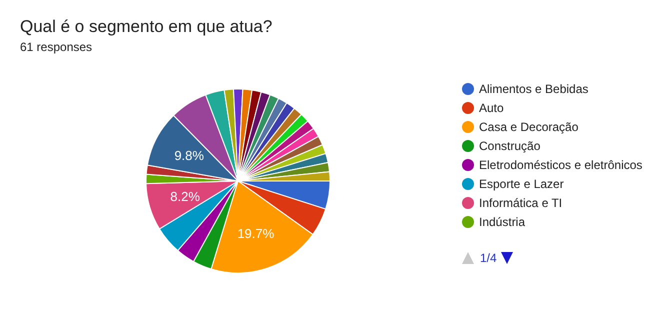  Describe the element at coordinates (256, 233) in the screenshot. I see `data-label: 19.7%` at that location.